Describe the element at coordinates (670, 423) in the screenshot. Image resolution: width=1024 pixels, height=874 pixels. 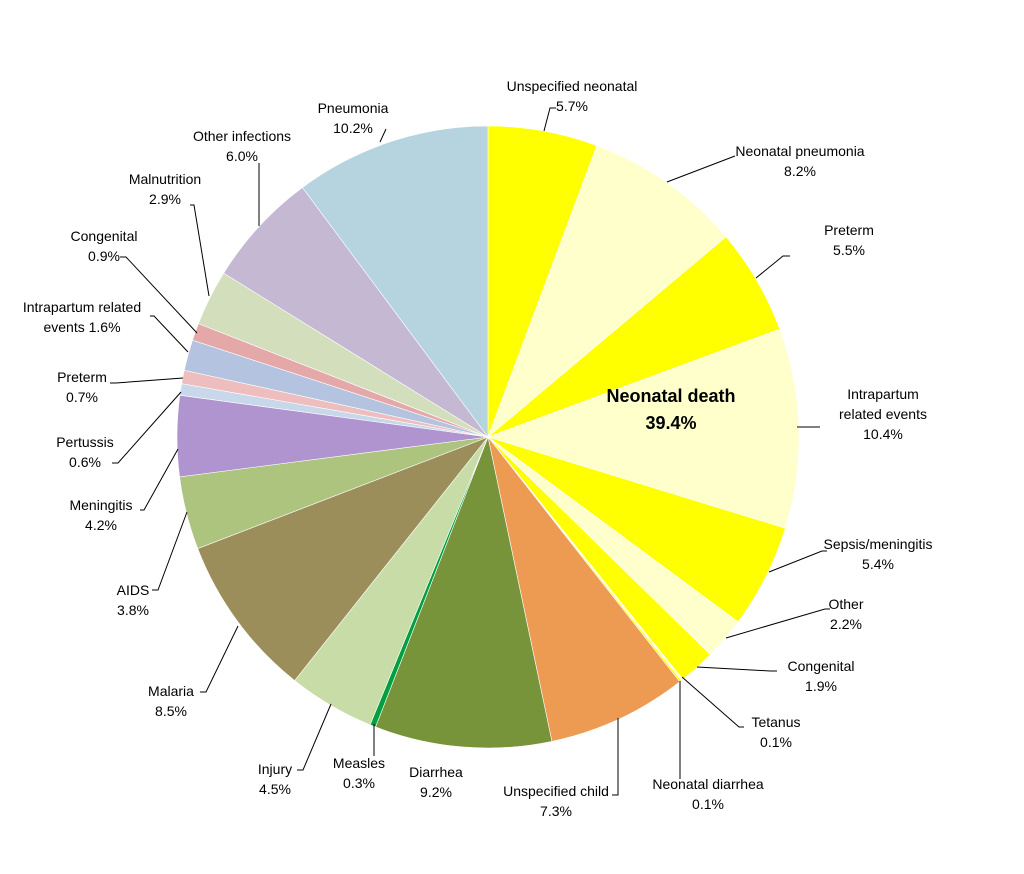
I see `center-label-value: 39.4%` at that location.